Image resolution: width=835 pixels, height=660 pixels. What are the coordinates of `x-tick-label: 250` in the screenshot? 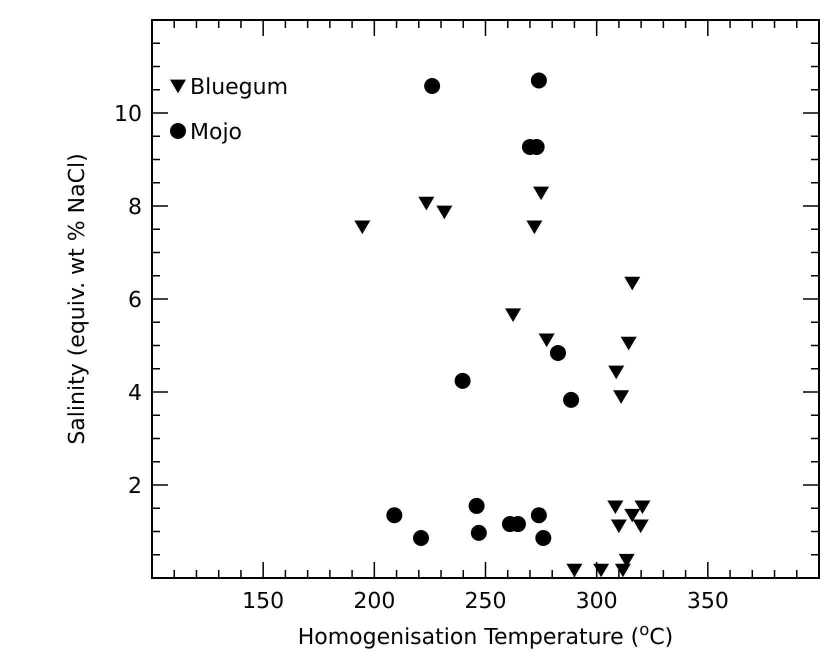 It's located at (485, 601).